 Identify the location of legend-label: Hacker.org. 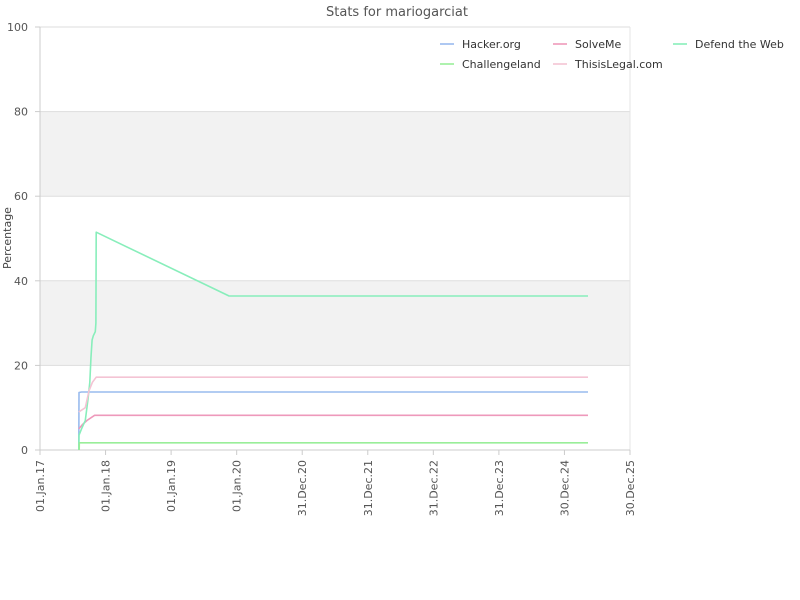
(491, 44).